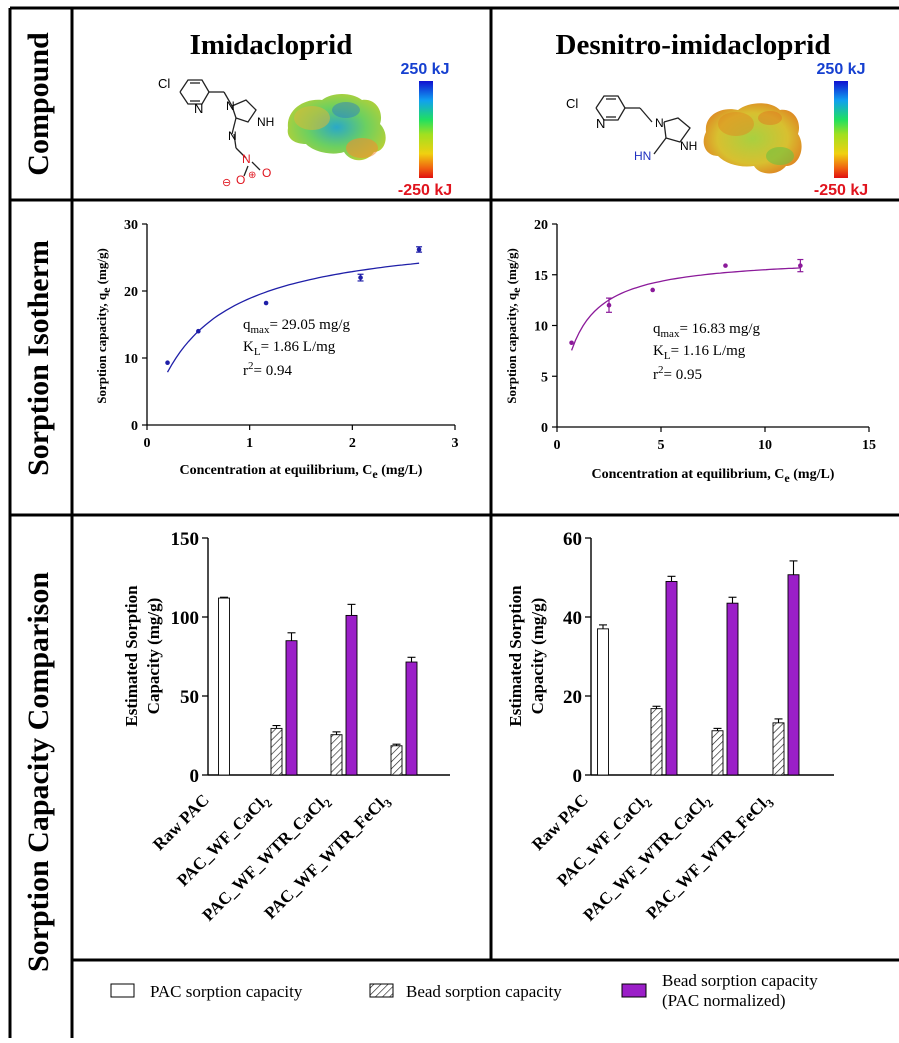 The width and height of the screenshot is (899, 1043). I want to click on legend-label-bead: Bead sorption capacity, so click(484, 991).